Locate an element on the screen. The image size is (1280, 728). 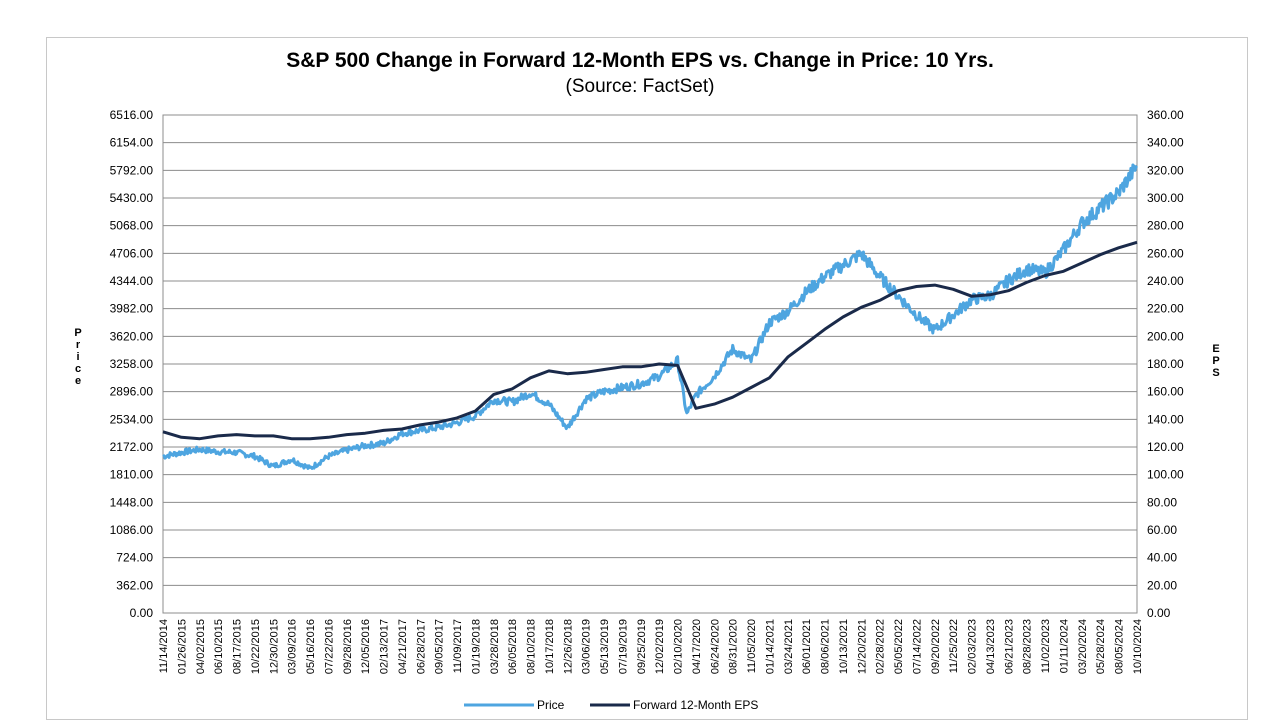
x-tick-label: 06/10/2015 is located at coordinates (219, 646).